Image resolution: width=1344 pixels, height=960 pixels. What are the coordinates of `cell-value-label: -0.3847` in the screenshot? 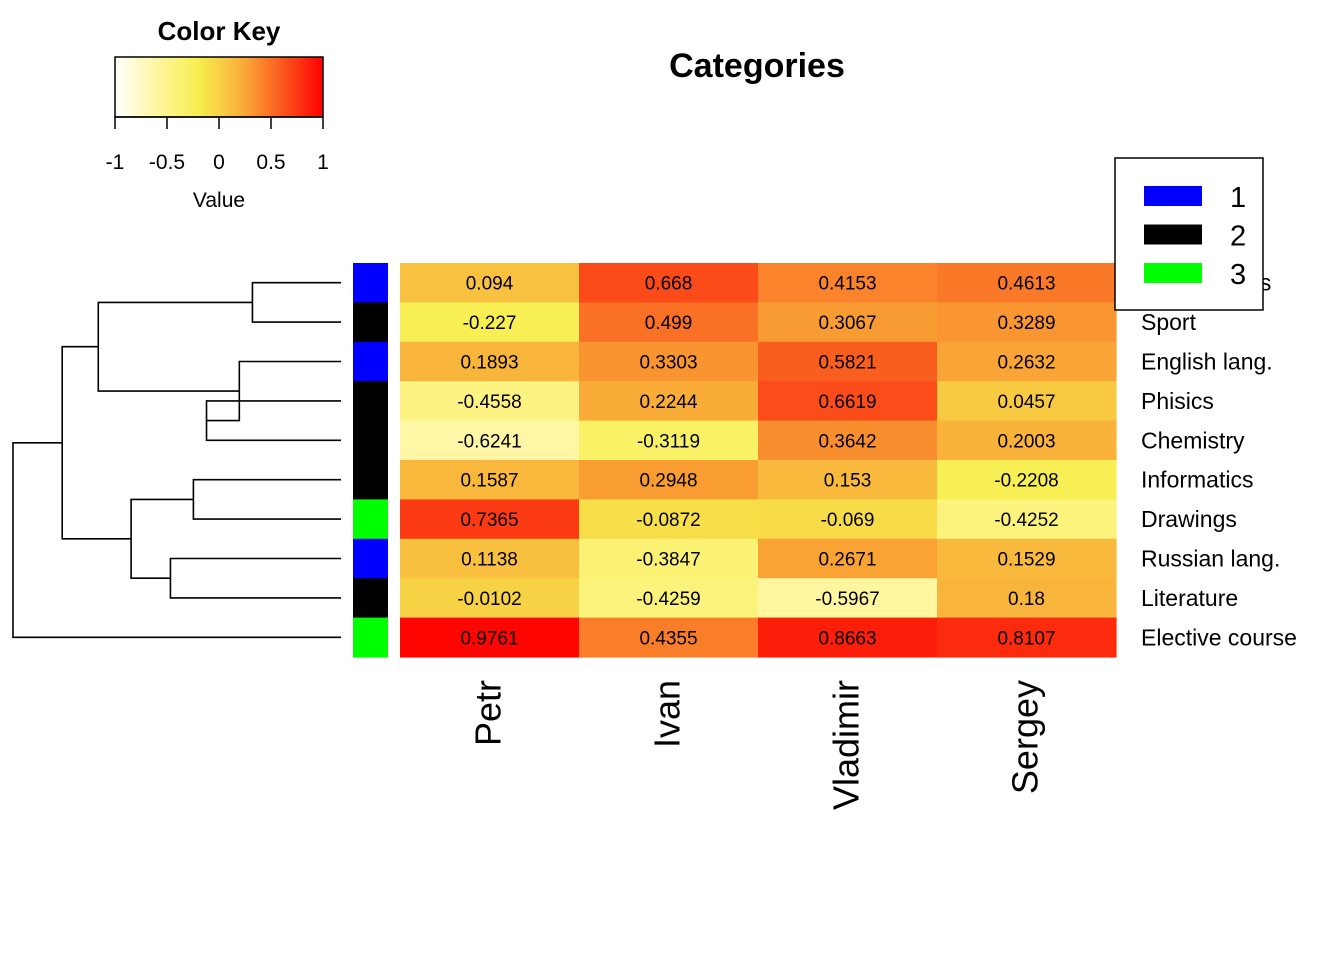 It's located at (668, 560).